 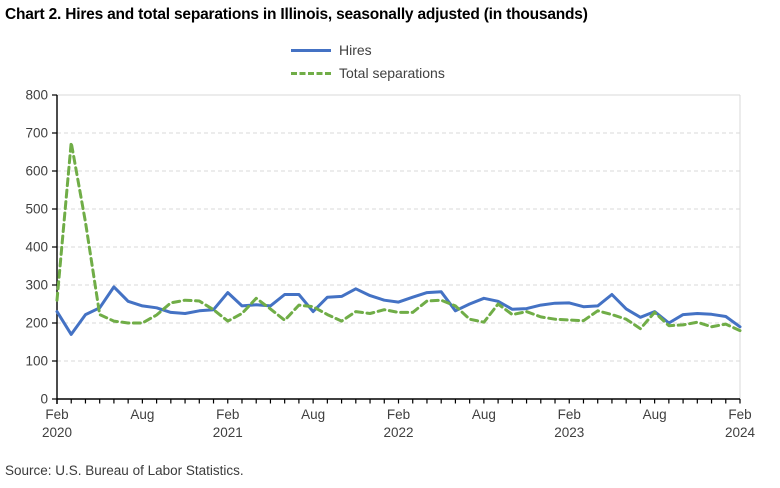 I want to click on legend-label-hires: Hires, so click(x=355, y=50).